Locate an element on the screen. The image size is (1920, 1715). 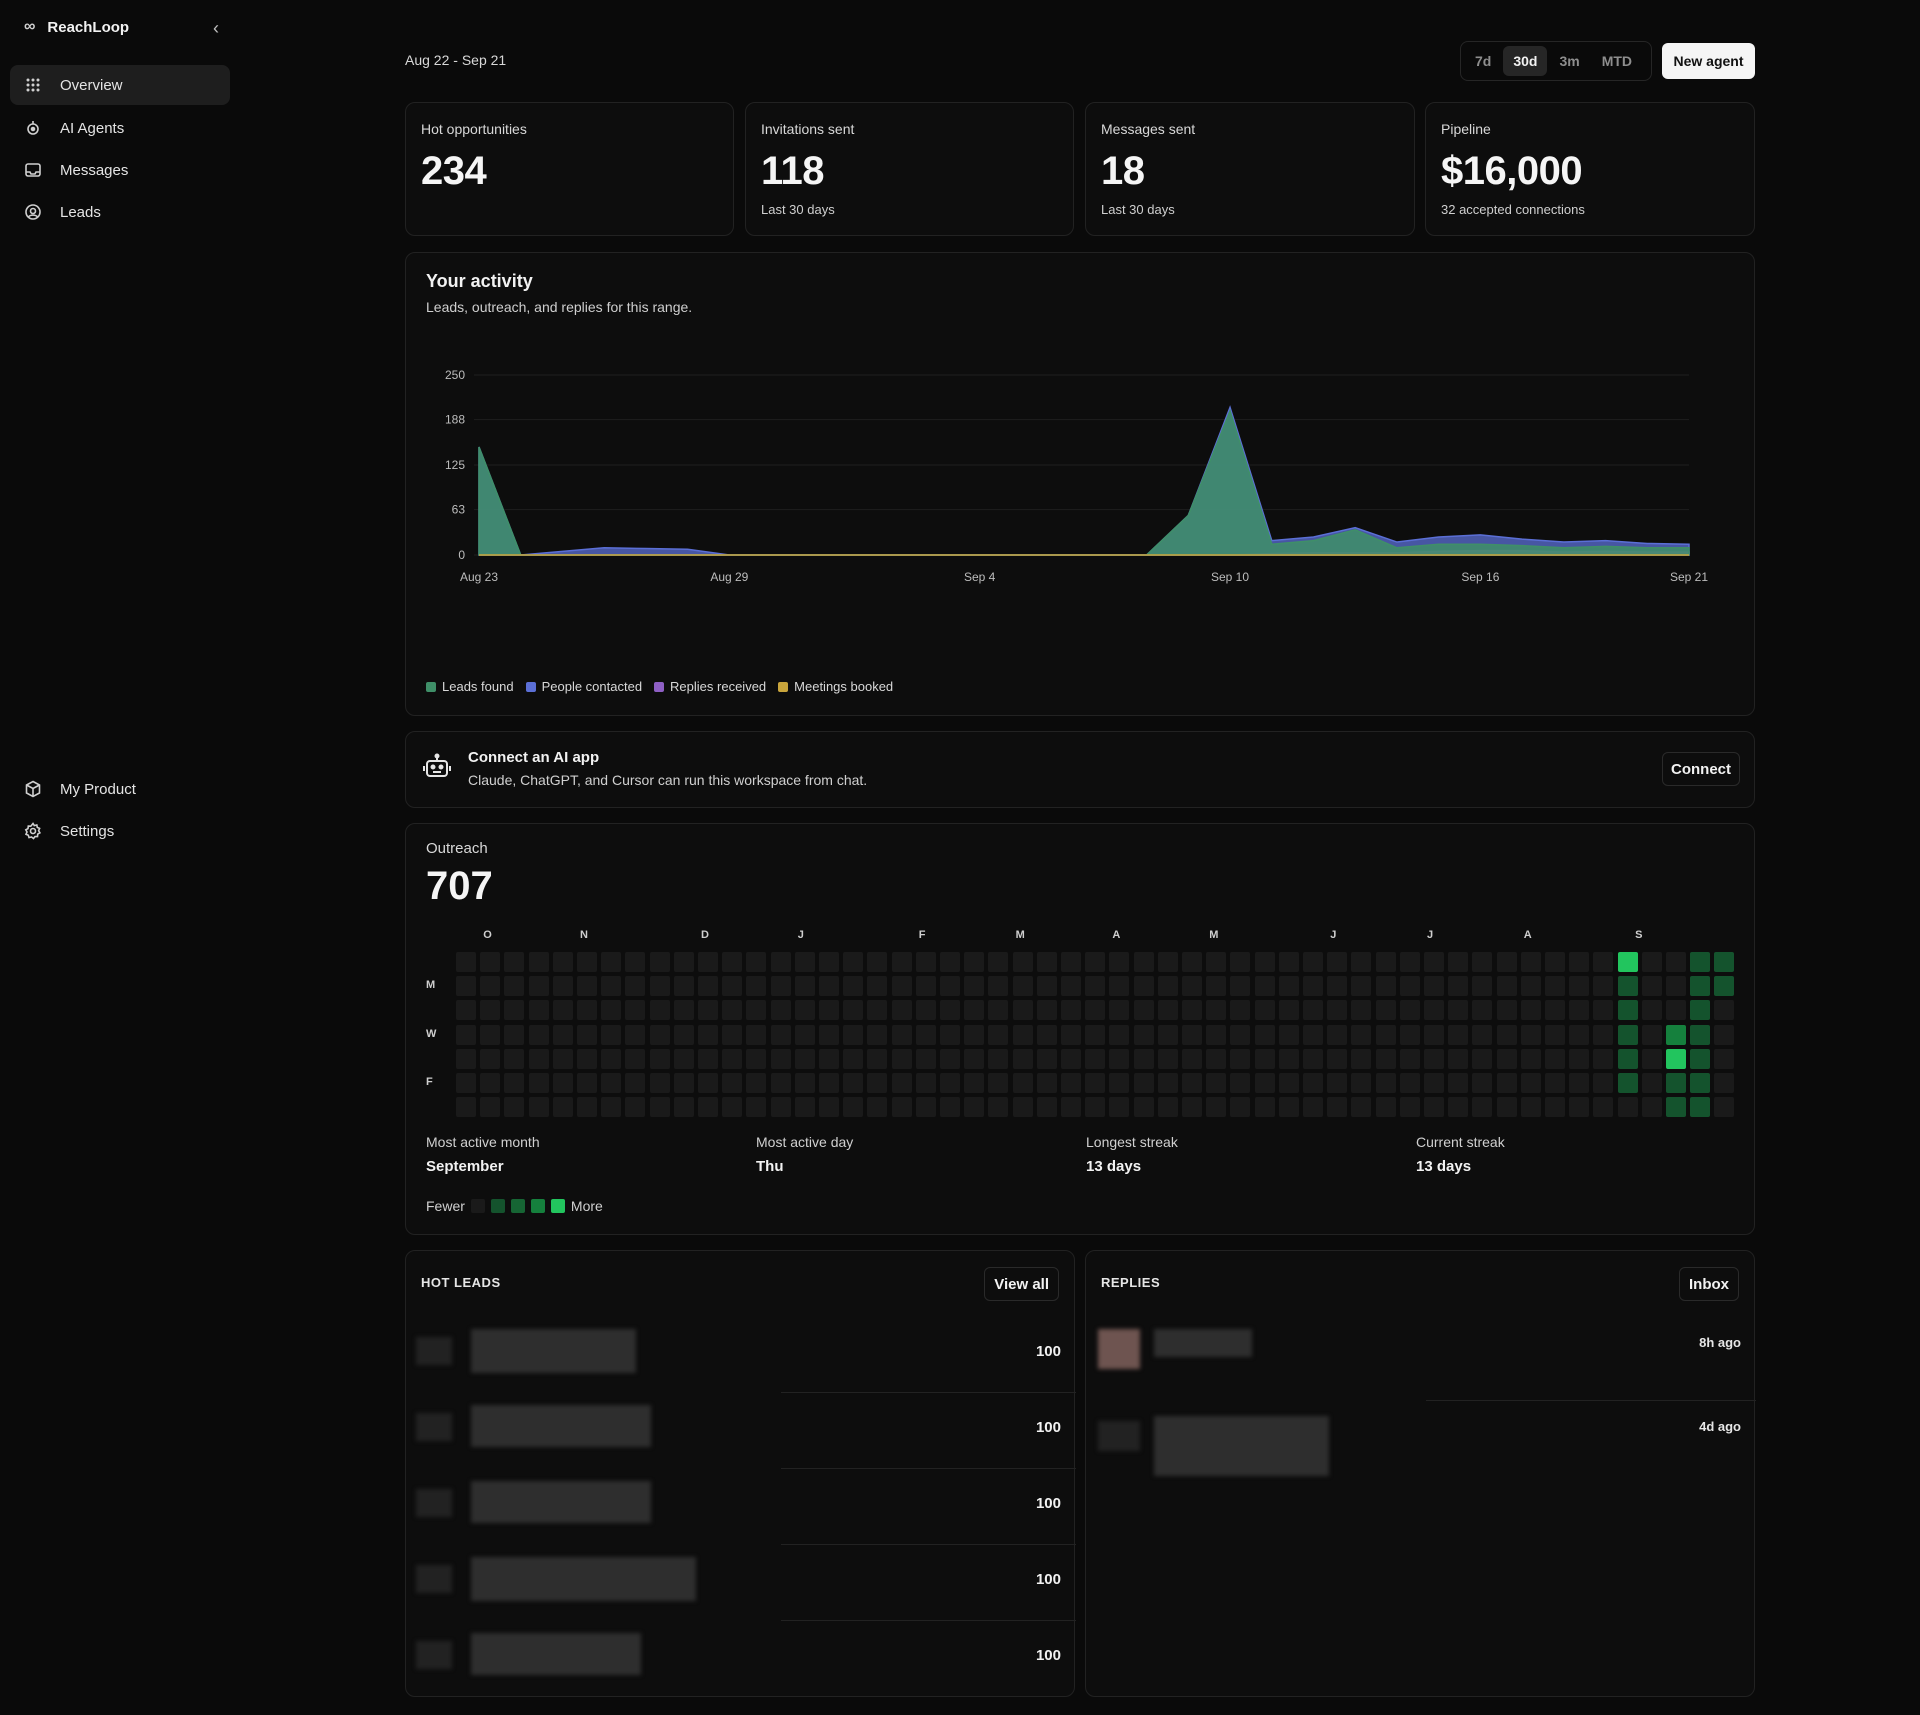
connect-button: Connect is located at coordinates (1701, 769).